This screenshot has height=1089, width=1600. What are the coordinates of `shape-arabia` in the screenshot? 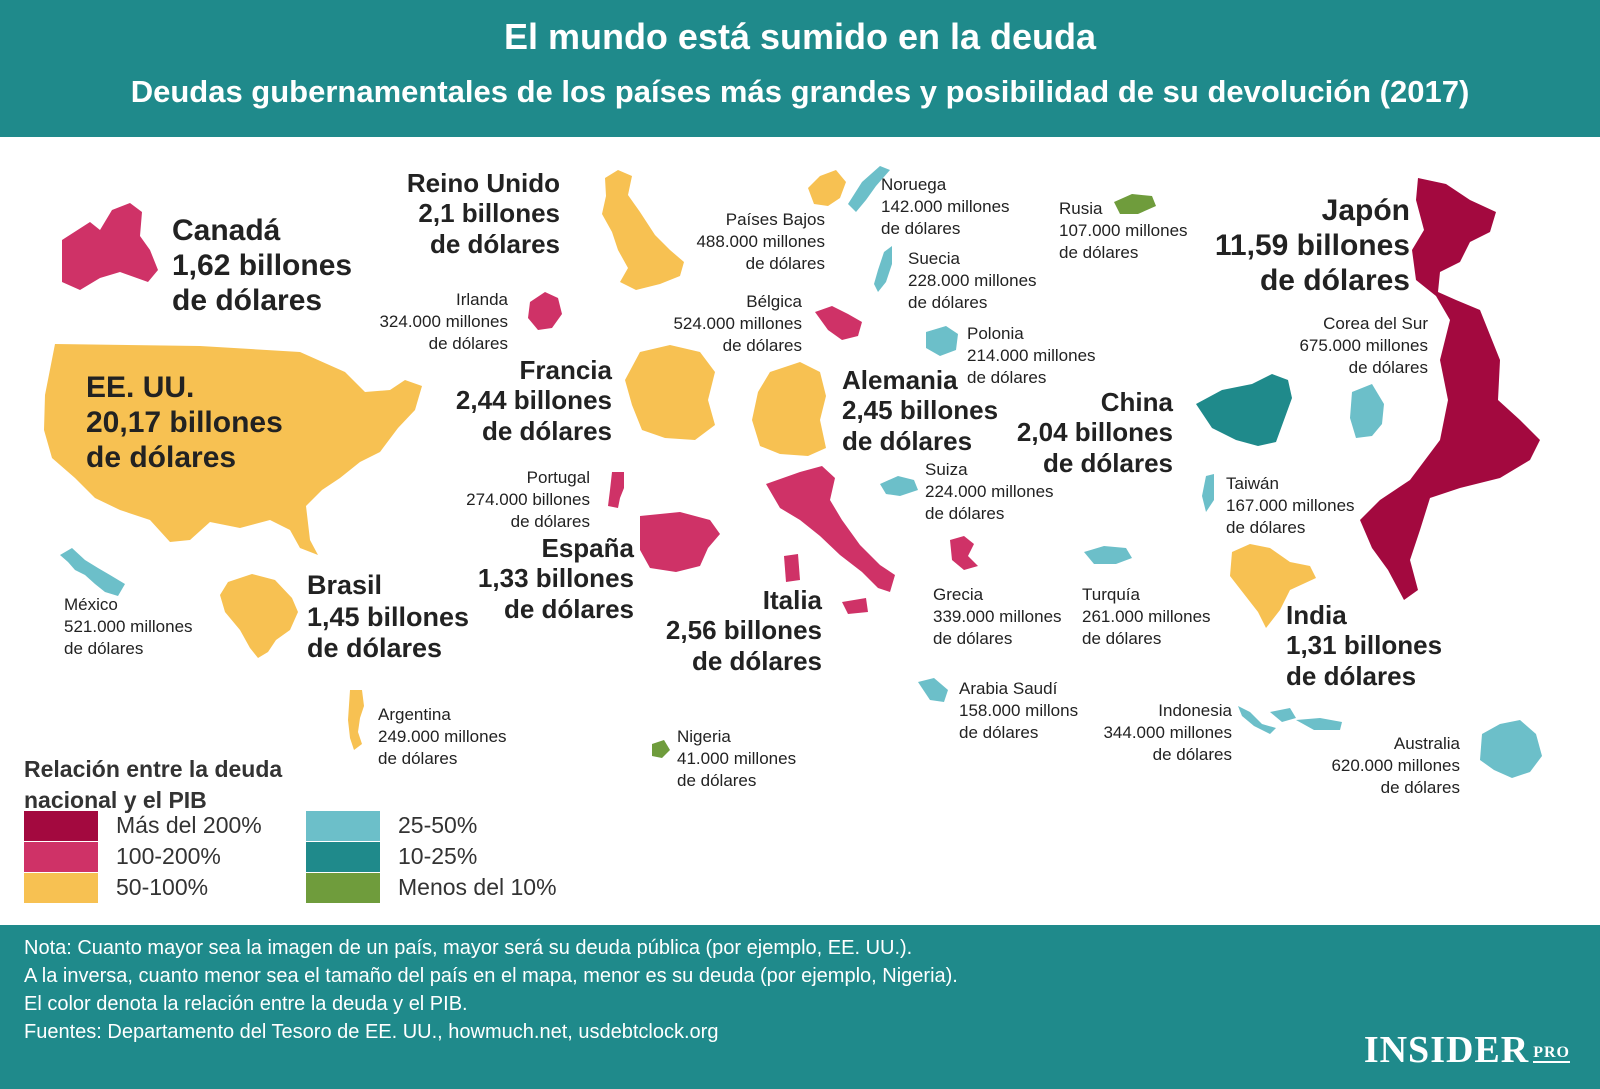 It's located at (933, 690).